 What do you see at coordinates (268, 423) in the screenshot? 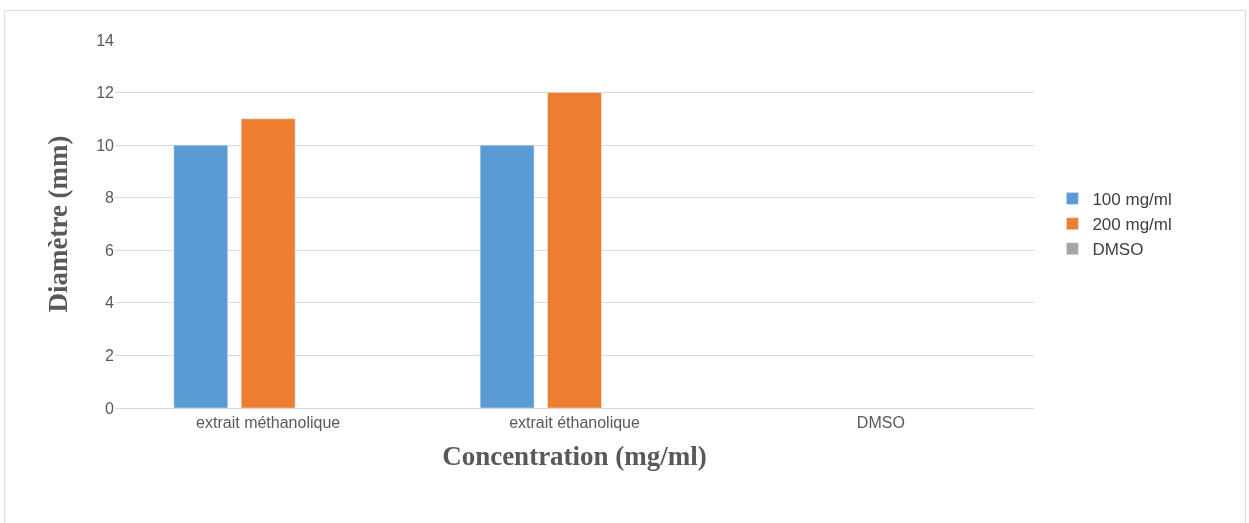
I see `x-tick-label: extrait méthanolique` at bounding box center [268, 423].